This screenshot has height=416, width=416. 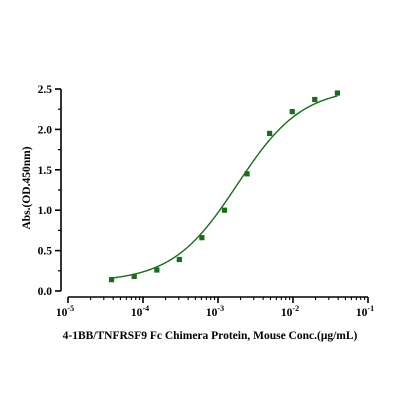 I want to click on x-tick-label: 10⁻³, so click(x=215, y=311).